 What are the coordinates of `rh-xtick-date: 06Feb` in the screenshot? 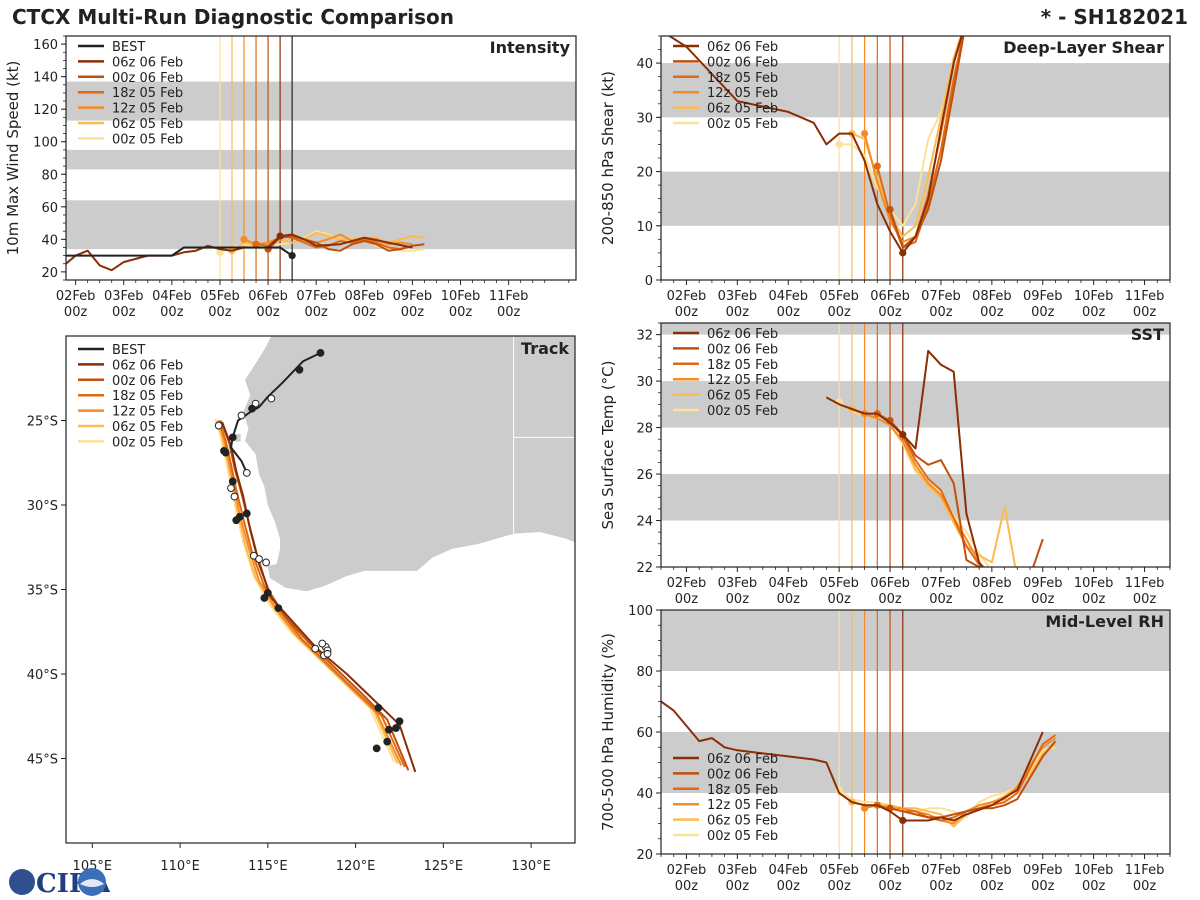 It's located at (890, 870).